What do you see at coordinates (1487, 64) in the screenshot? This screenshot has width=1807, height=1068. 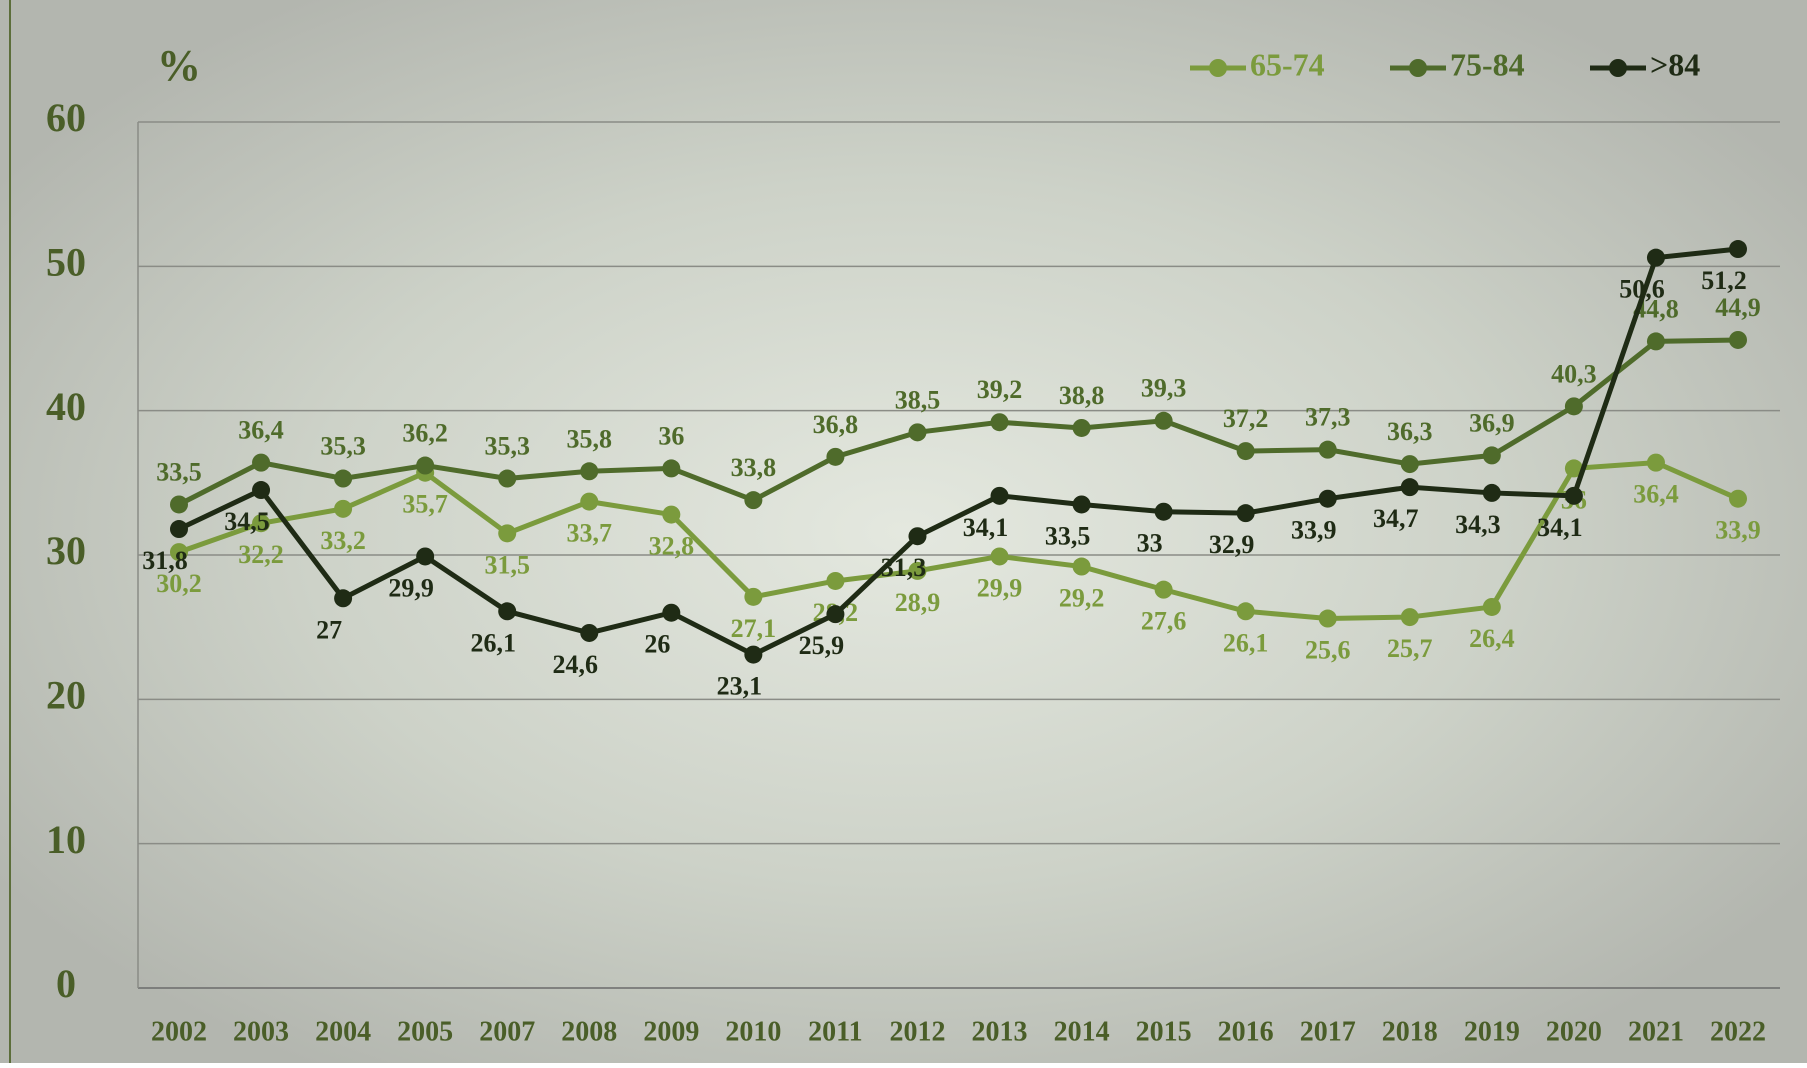 I see `legend-label: 75-84` at bounding box center [1487, 64].